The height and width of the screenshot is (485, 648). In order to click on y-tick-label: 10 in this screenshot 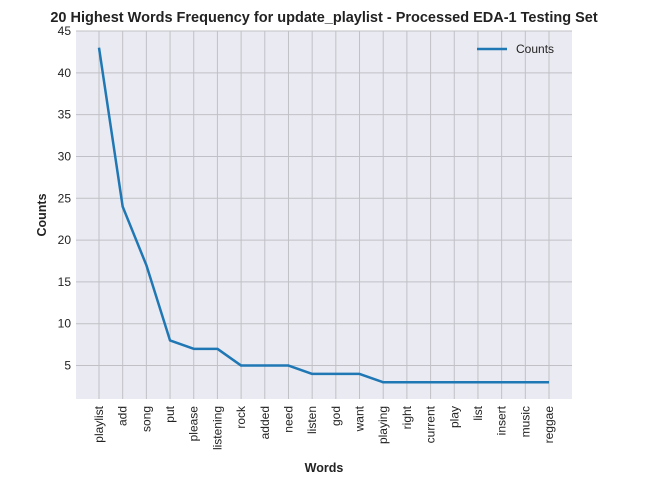, I will do `click(65, 324)`.